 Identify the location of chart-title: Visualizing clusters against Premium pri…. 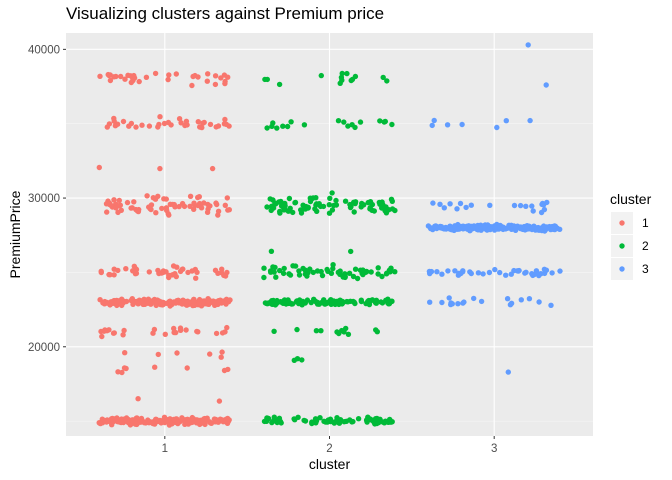
(225, 13).